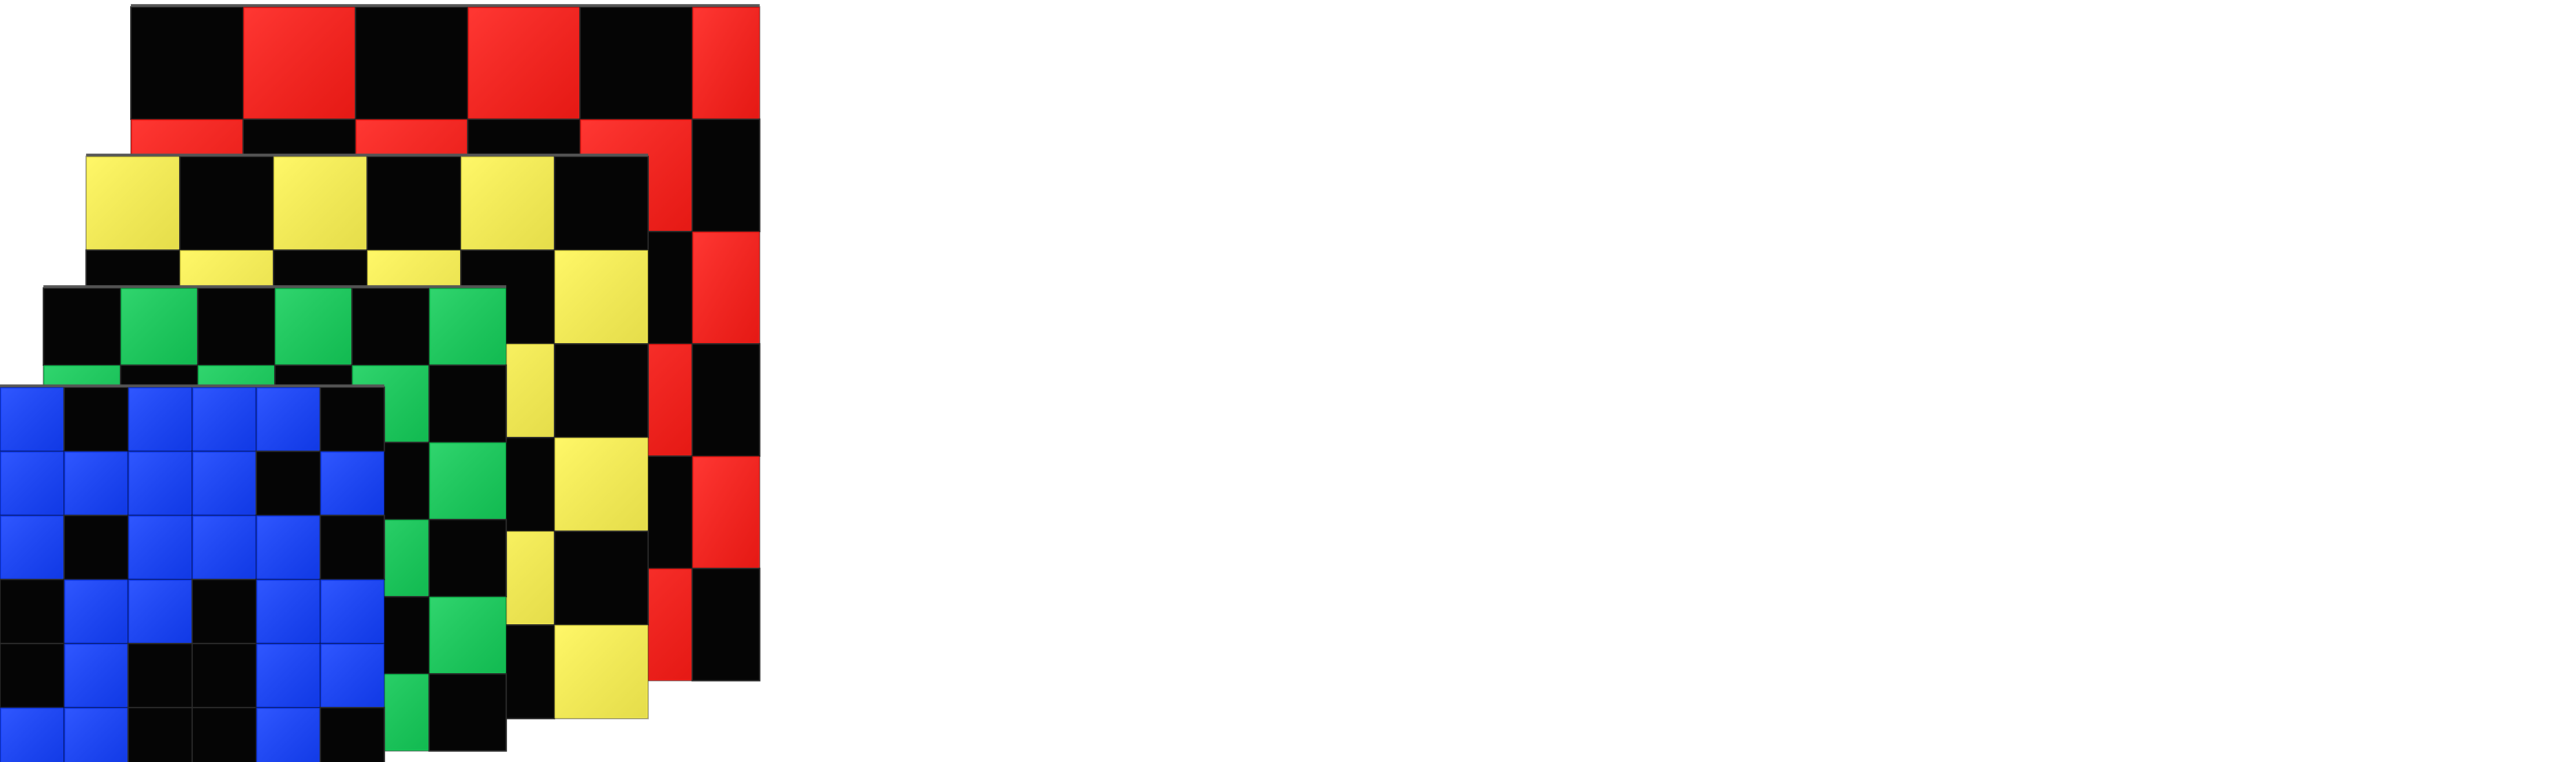 This screenshot has width=2576, height=762. Describe the element at coordinates (367, 155) in the screenshot. I see `yellow-layer-top-edge` at that location.